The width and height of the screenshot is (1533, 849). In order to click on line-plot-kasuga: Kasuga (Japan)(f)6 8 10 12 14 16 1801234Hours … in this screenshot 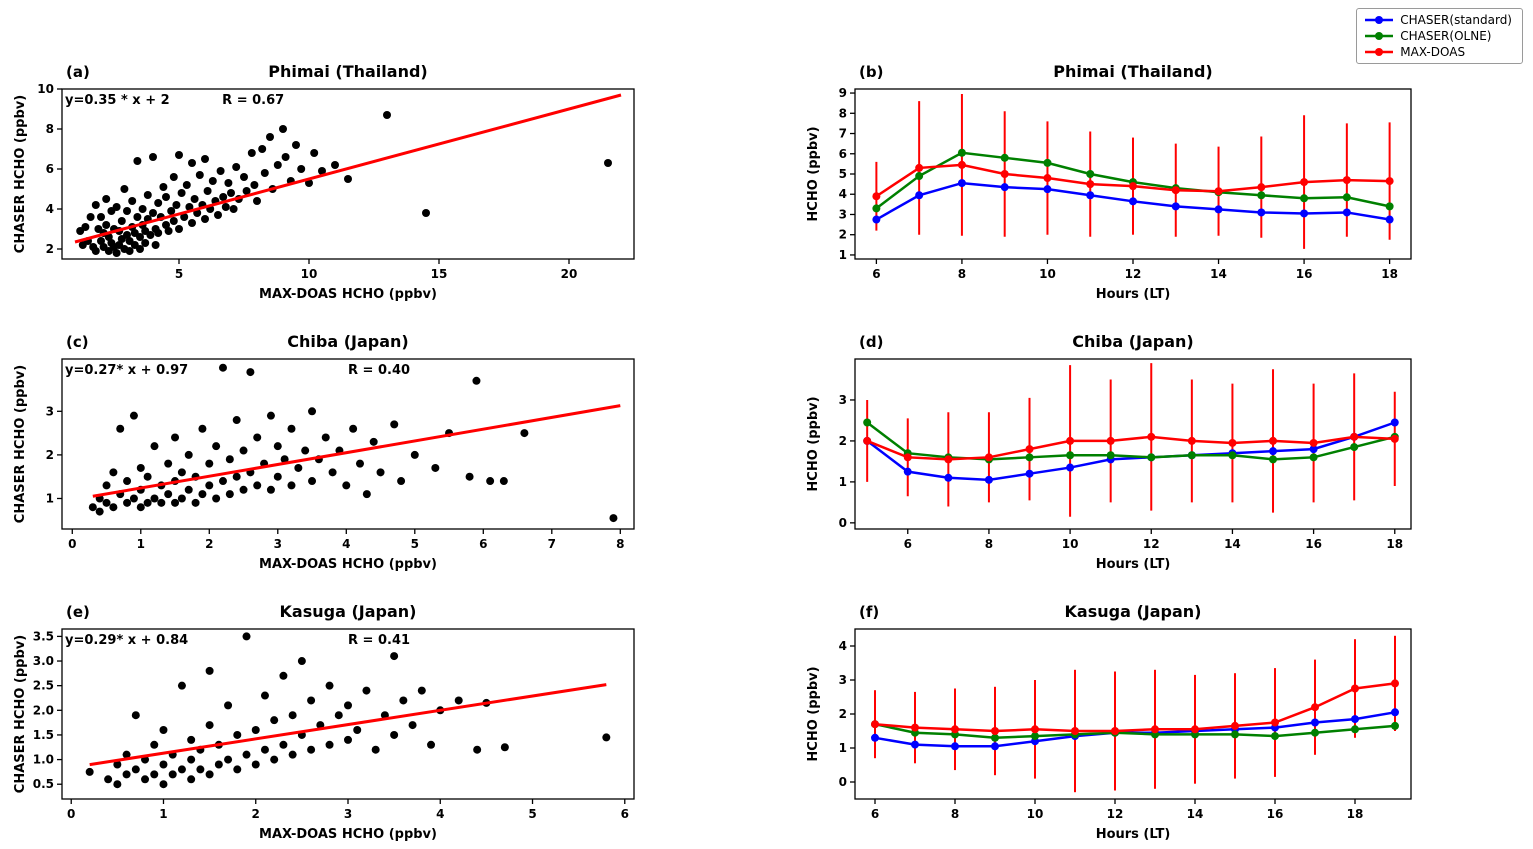, I will do `click(1109, 722)`.